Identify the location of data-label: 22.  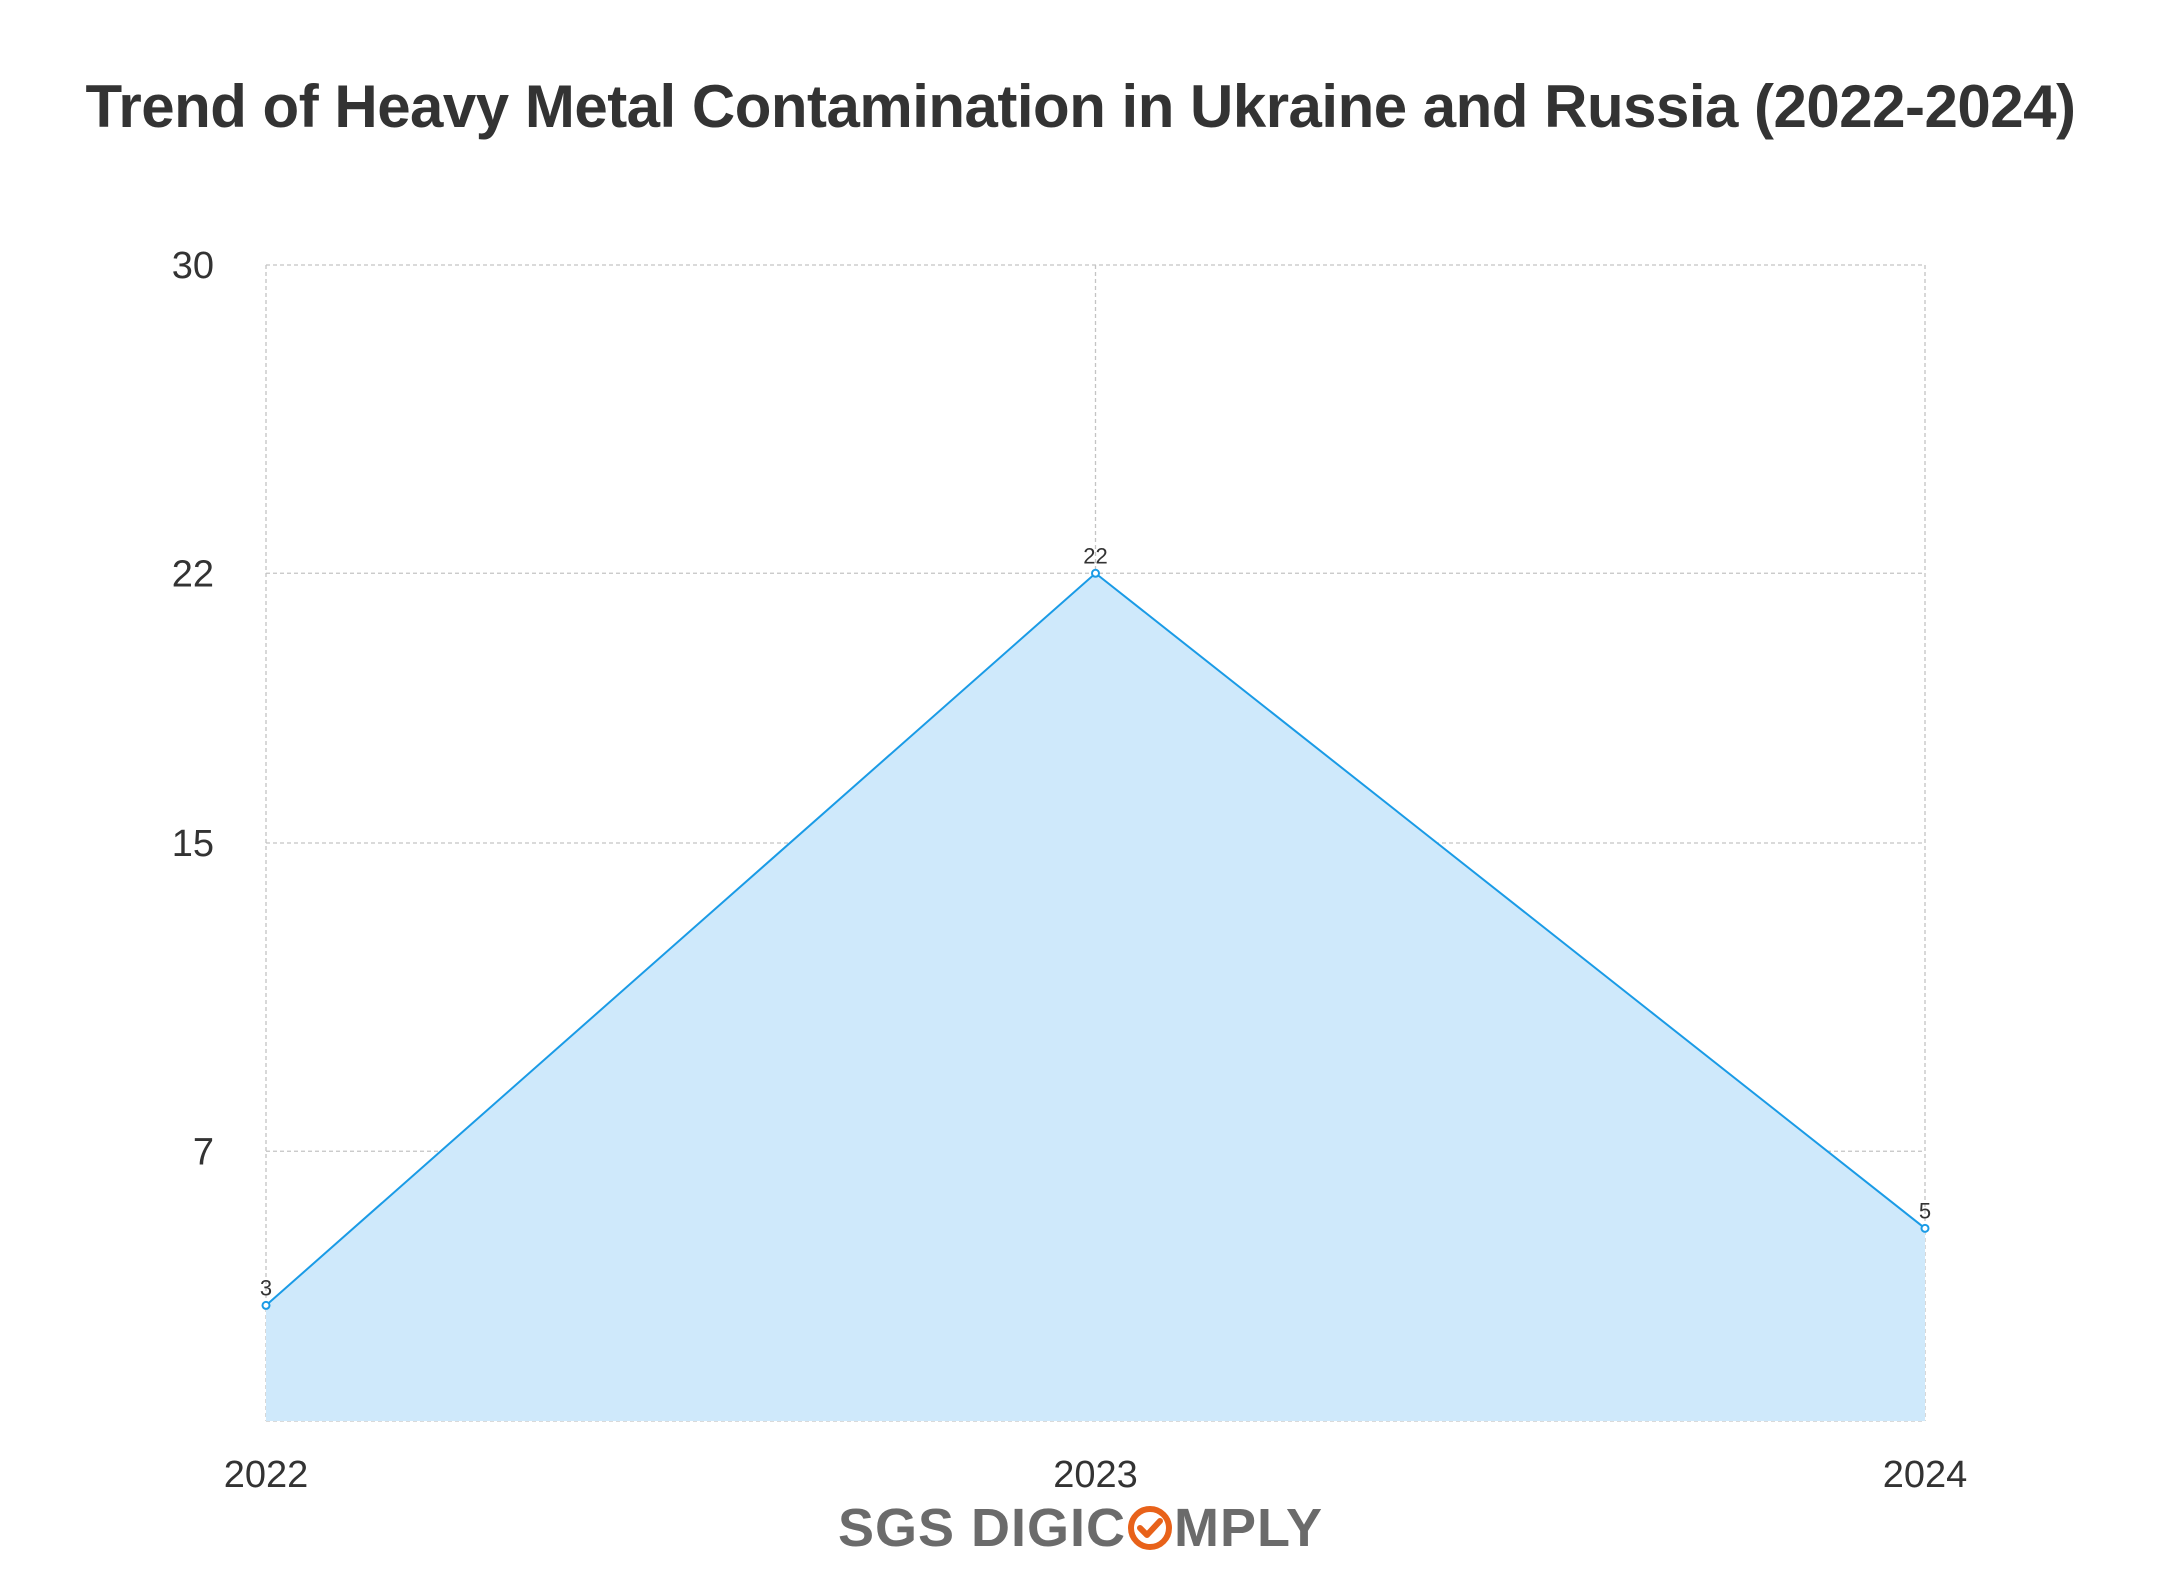
(1095, 555).